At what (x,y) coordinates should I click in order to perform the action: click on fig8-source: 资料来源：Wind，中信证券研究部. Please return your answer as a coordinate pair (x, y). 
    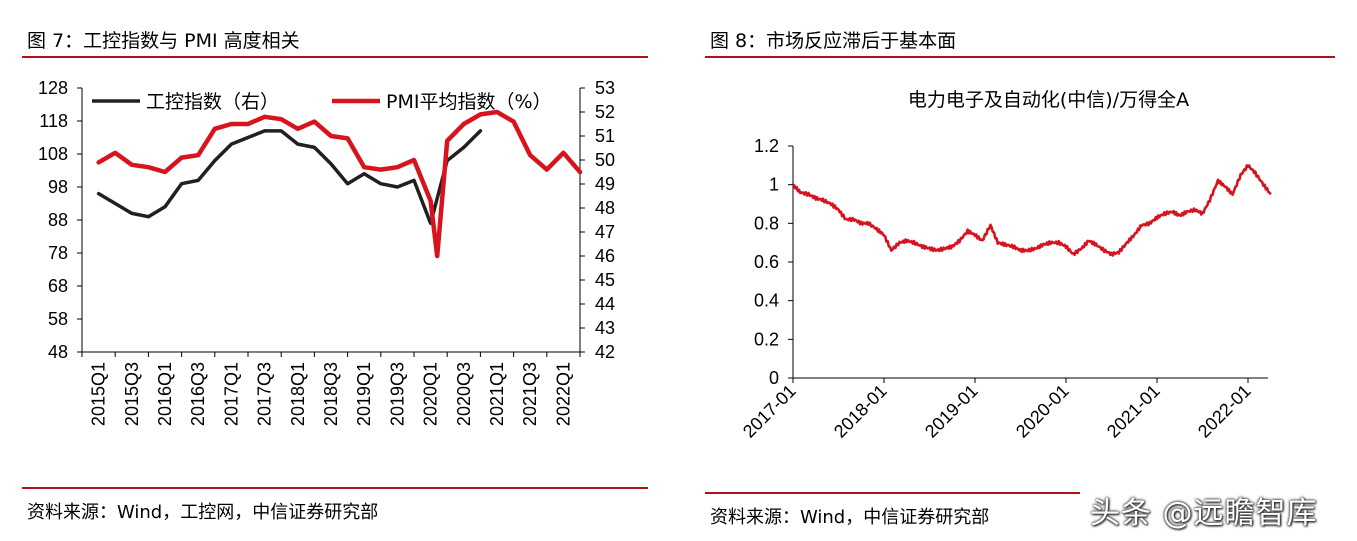
    Looking at the image, I should click on (850, 517).